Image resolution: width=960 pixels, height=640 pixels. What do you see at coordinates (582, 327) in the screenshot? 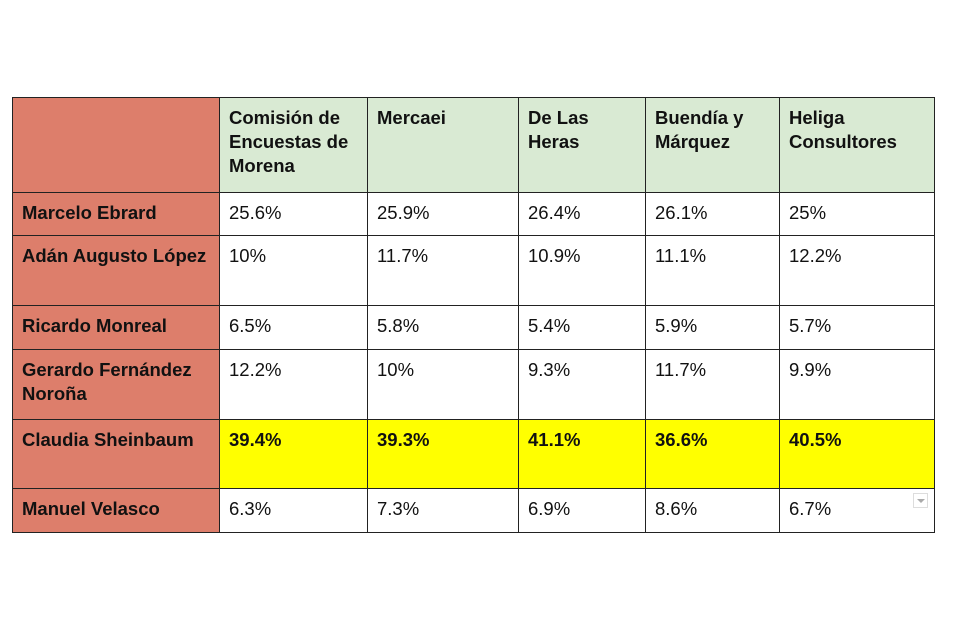
I see `cell-value: 5.4%` at bounding box center [582, 327].